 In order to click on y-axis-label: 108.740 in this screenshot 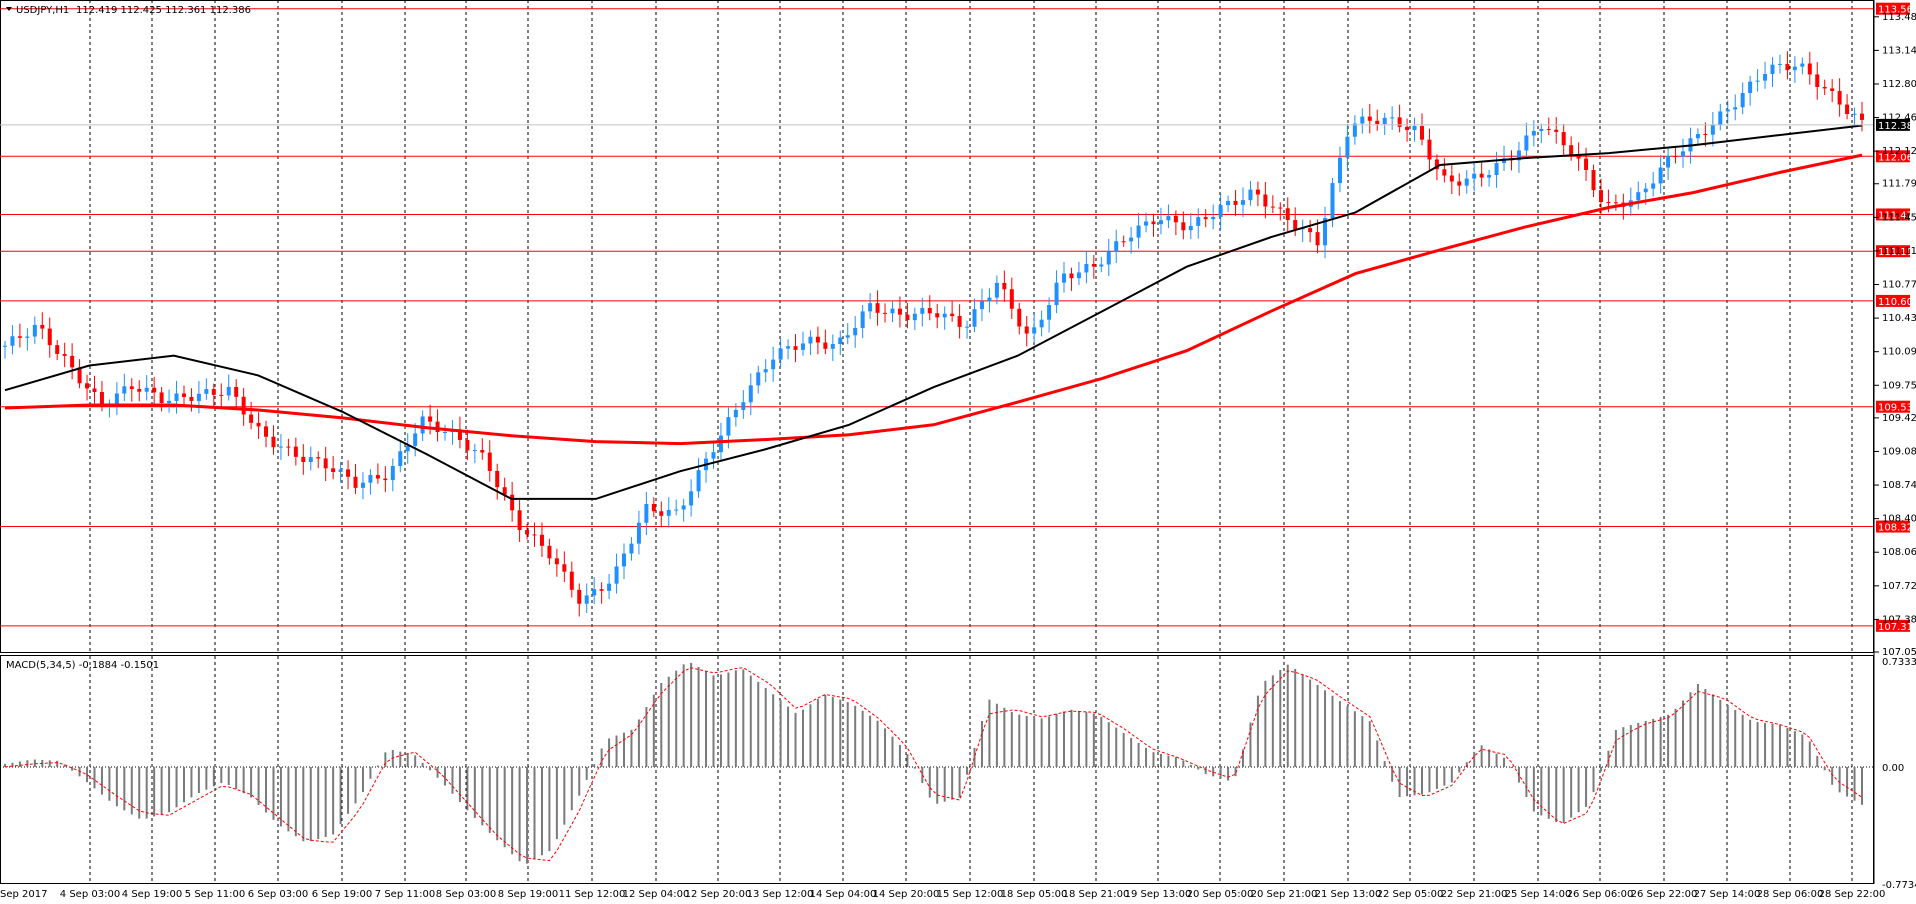, I will do `click(1899, 485)`.